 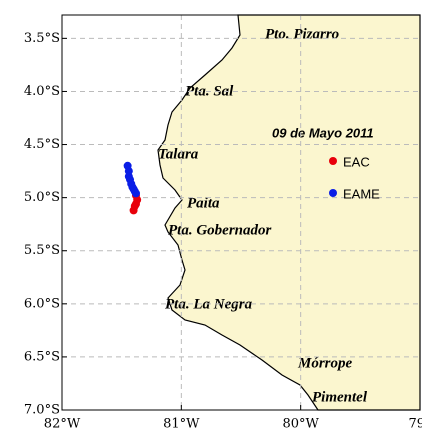 What do you see at coordinates (323, 132) in the screenshot?
I see `legend-title: 09 de Mayo 2011` at bounding box center [323, 132].